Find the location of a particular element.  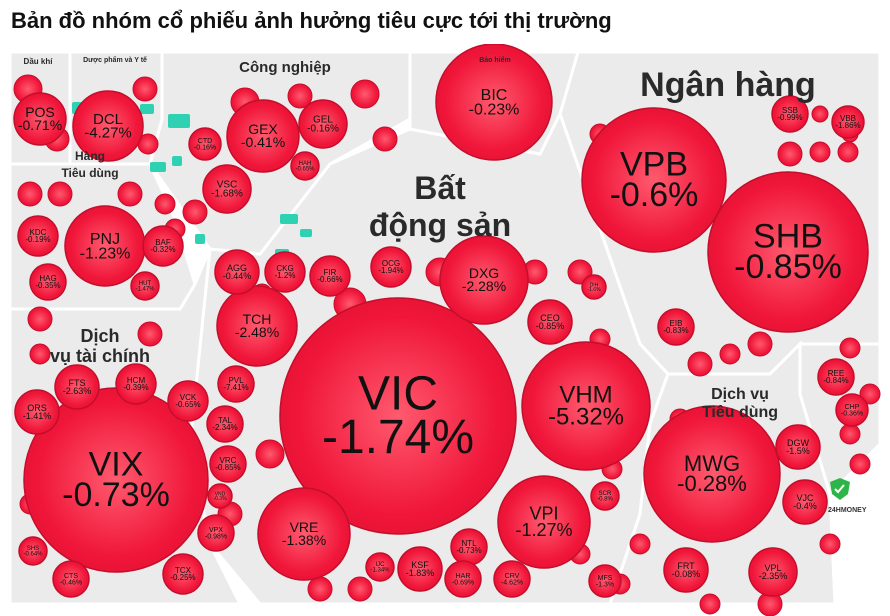

change-label: -0.08% is located at coordinates (686, 574).